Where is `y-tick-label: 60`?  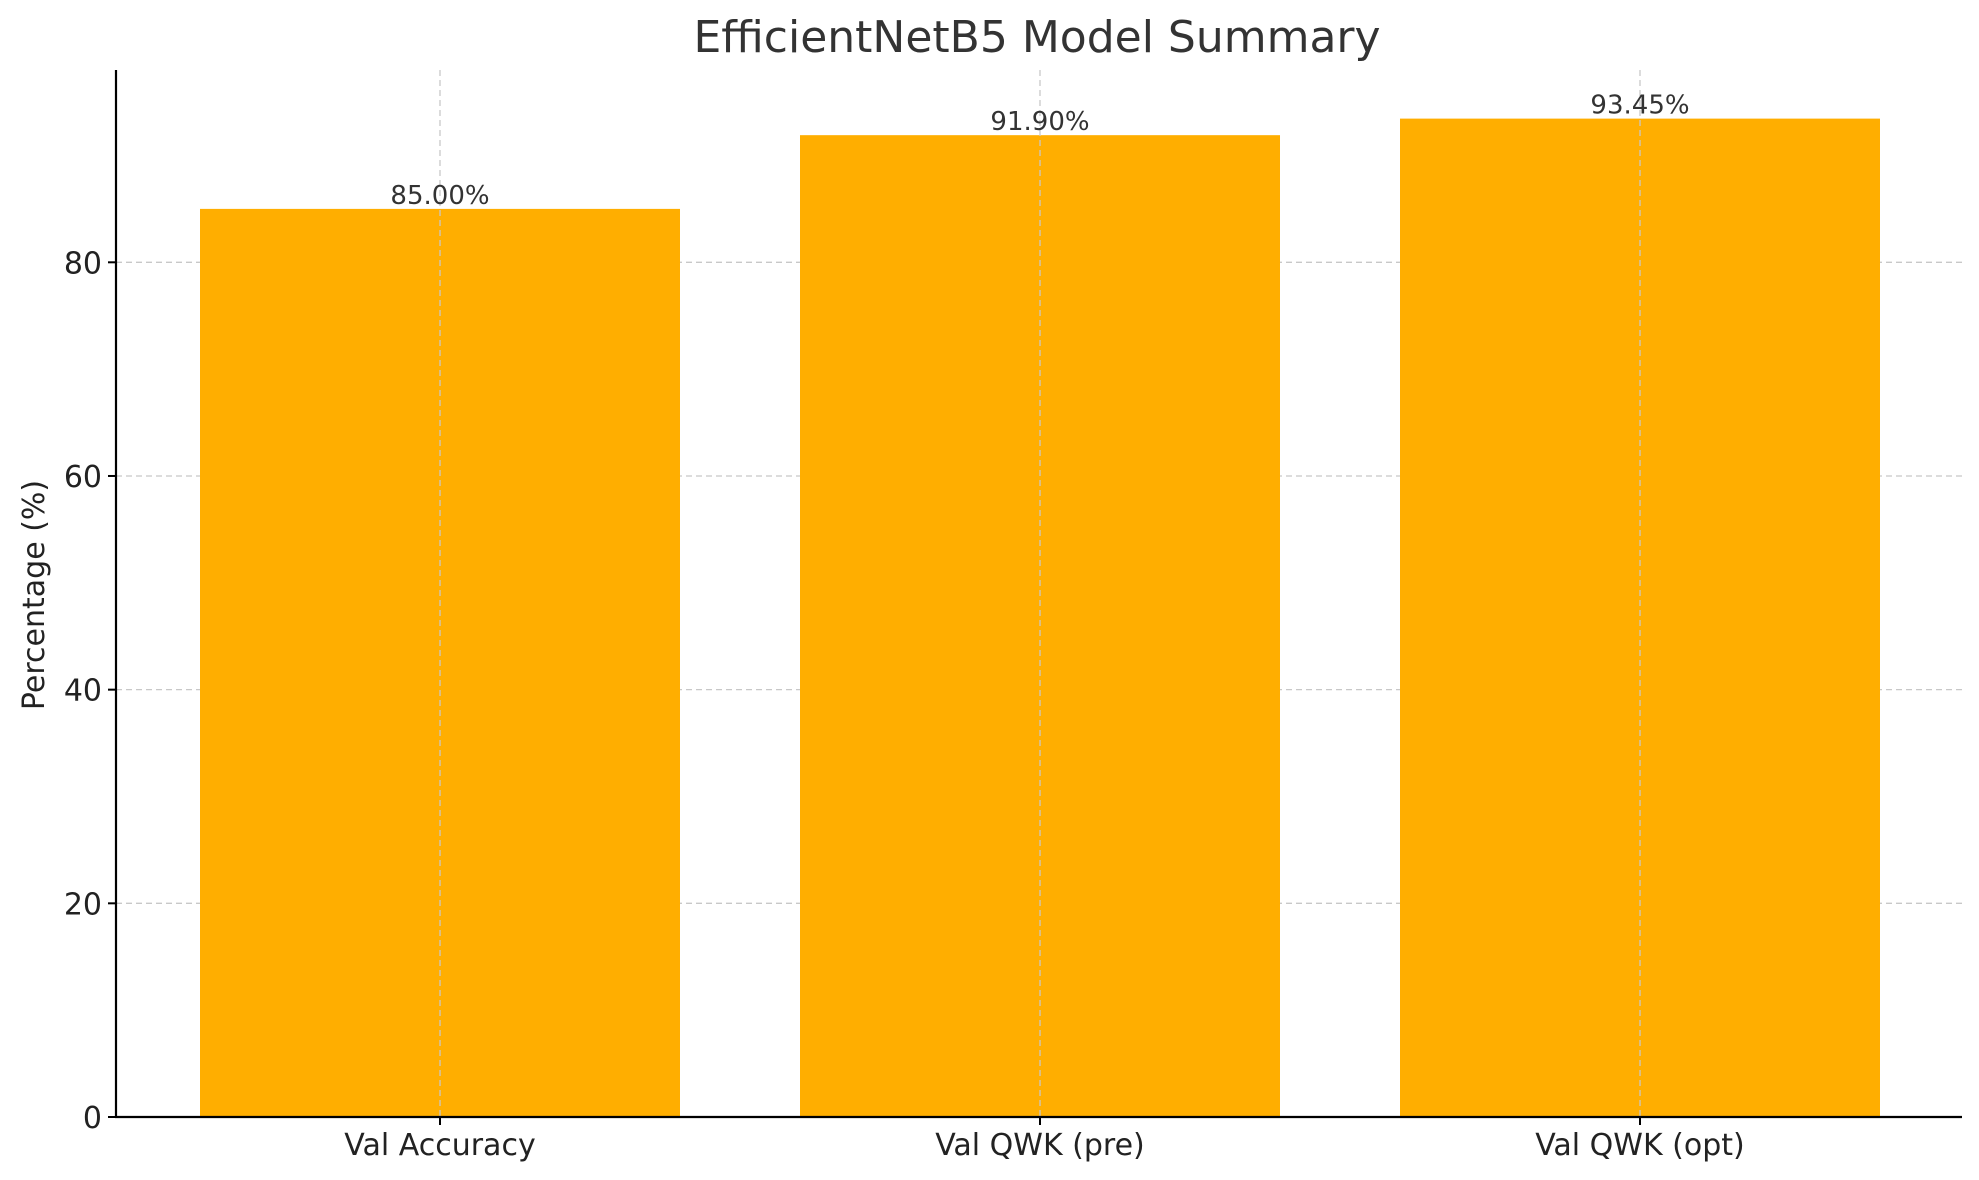 y-tick-label: 60 is located at coordinates (83, 477).